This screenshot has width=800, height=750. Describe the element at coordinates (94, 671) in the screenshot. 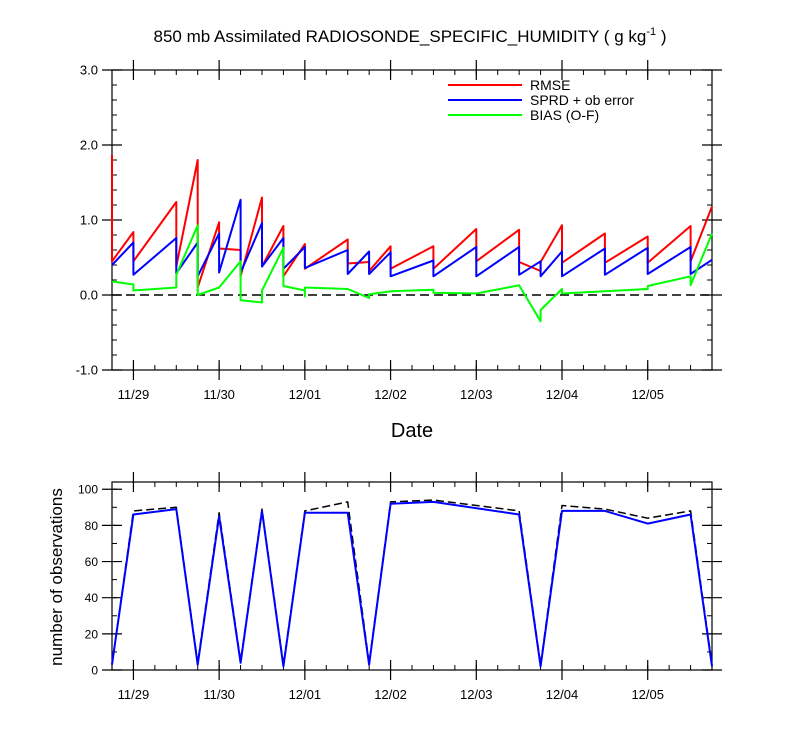

I see `y-tick-label: 0` at that location.